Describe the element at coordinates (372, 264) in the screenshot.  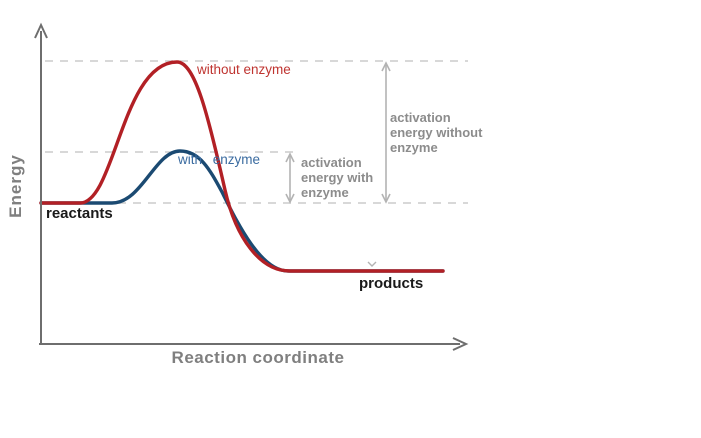
I see `products-level-tick-icon` at that location.